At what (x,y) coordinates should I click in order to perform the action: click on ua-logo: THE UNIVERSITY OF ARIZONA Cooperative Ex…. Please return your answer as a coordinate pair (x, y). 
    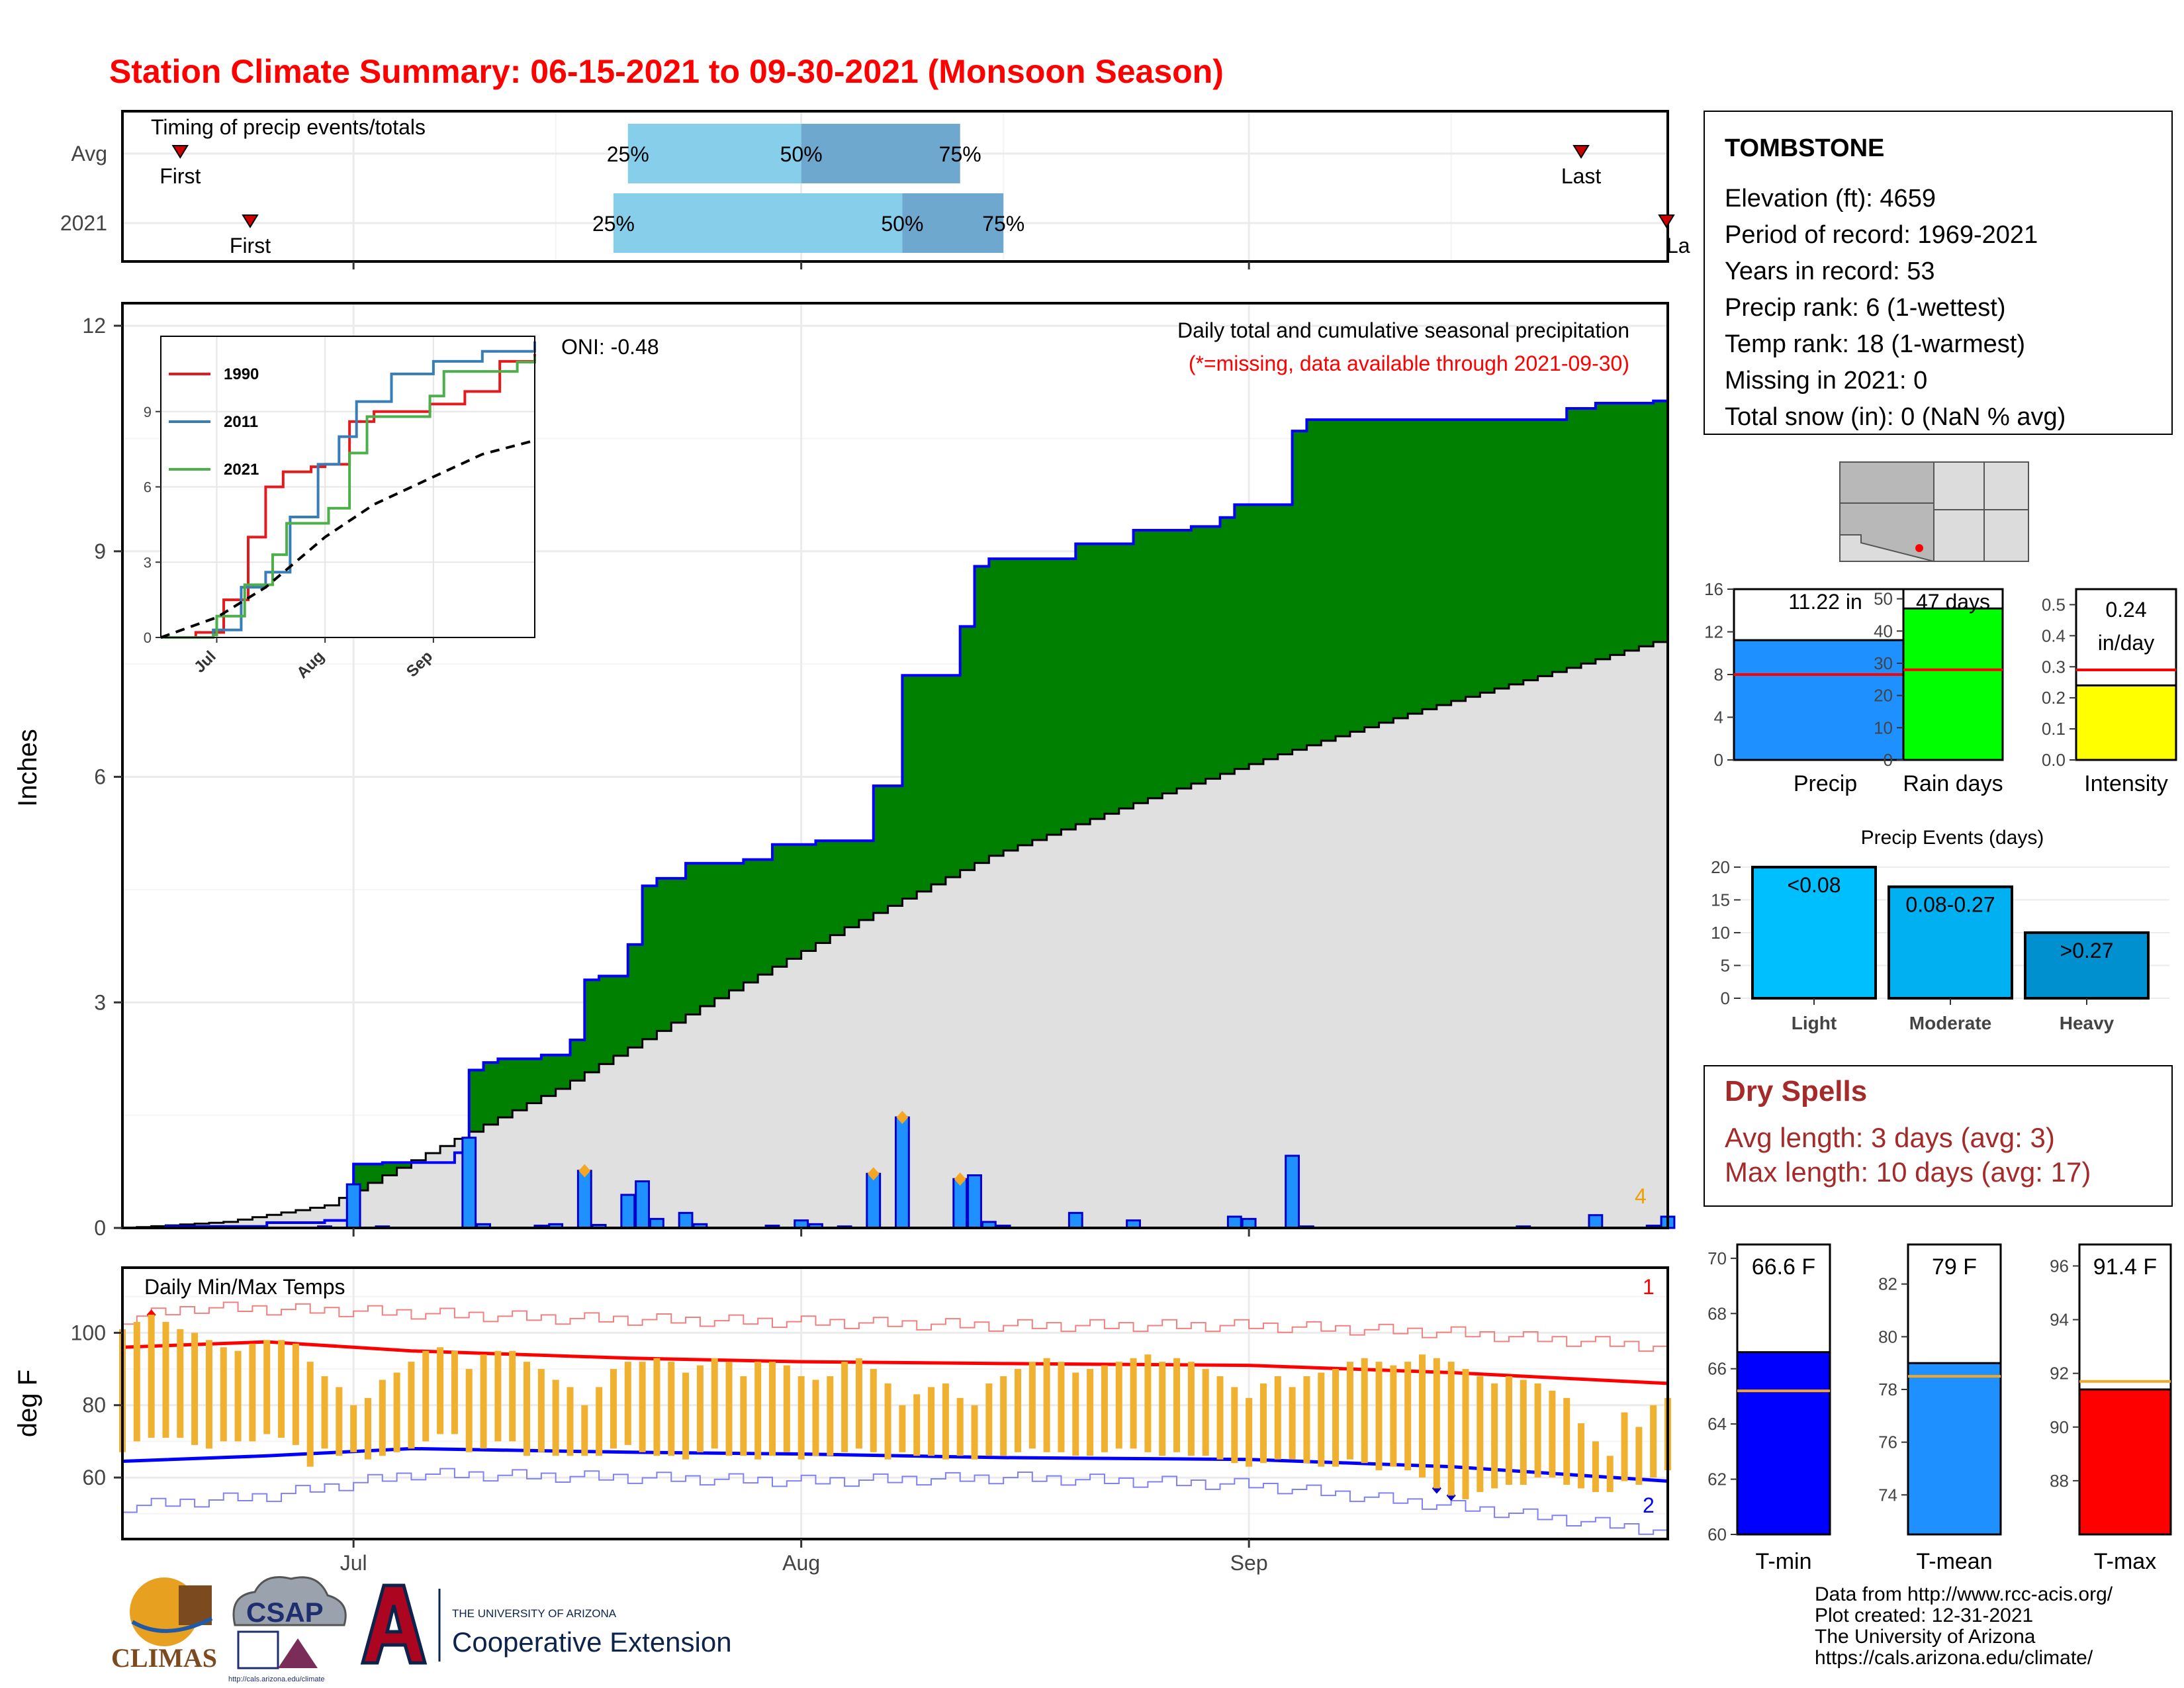
    Looking at the image, I should click on (546, 1624).